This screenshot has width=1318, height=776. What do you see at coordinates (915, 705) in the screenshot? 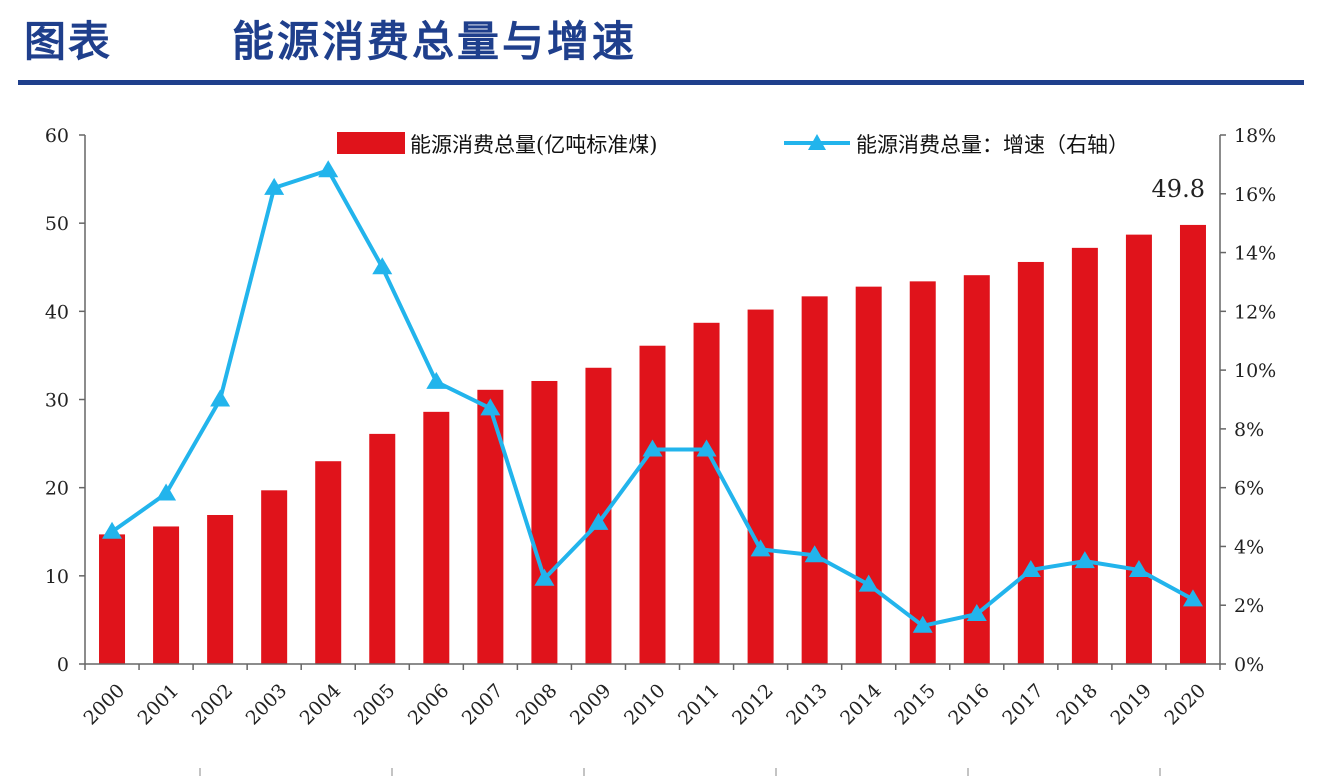
I see `x-tick-label: 2015` at bounding box center [915, 705].